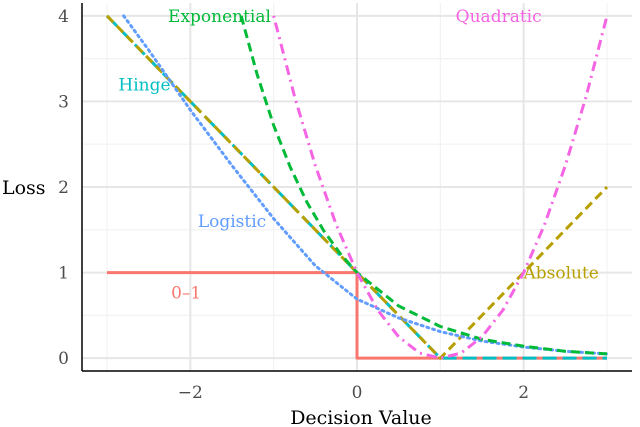 The height and width of the screenshot is (427, 640). Describe the element at coordinates (63, 188) in the screenshot. I see `y-tick-label: 2` at that location.